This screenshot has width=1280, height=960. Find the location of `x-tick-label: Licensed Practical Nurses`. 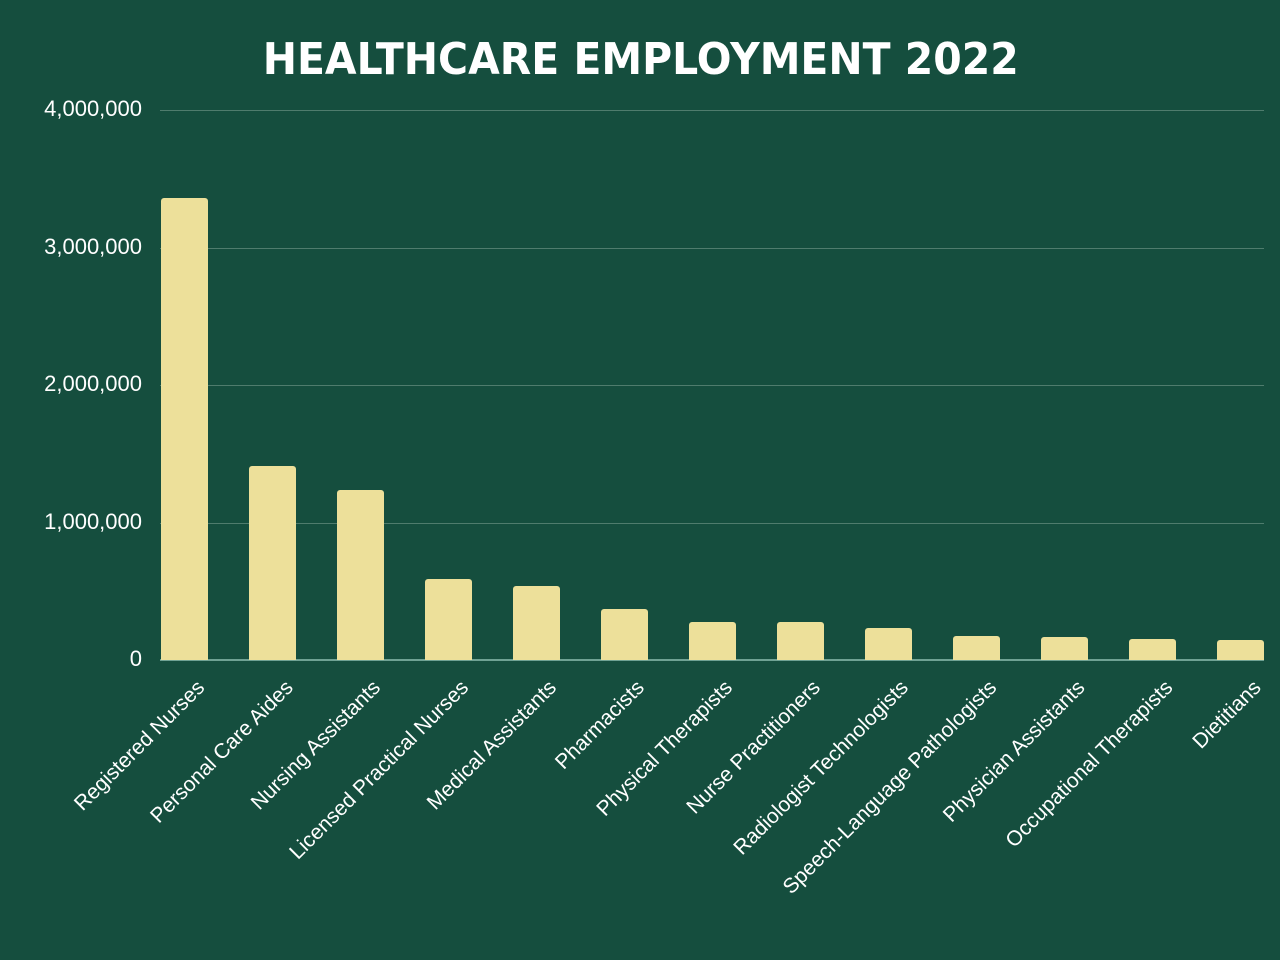

x-tick-label: Licensed Practical Nurses is located at coordinates (378, 770).